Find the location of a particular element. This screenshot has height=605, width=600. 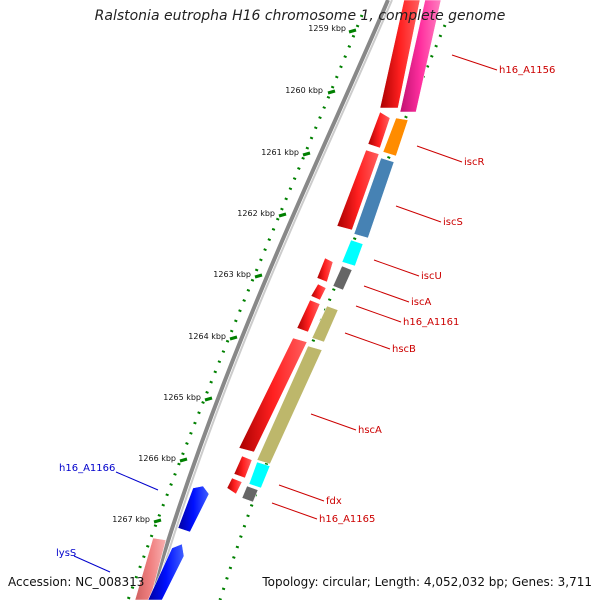

gene-lysS is located at coordinates (166, 572).